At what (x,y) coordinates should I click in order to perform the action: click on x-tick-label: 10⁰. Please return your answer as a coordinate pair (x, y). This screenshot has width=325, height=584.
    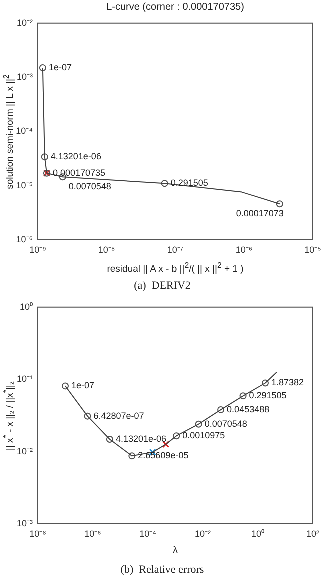
    Looking at the image, I should click on (258, 533).